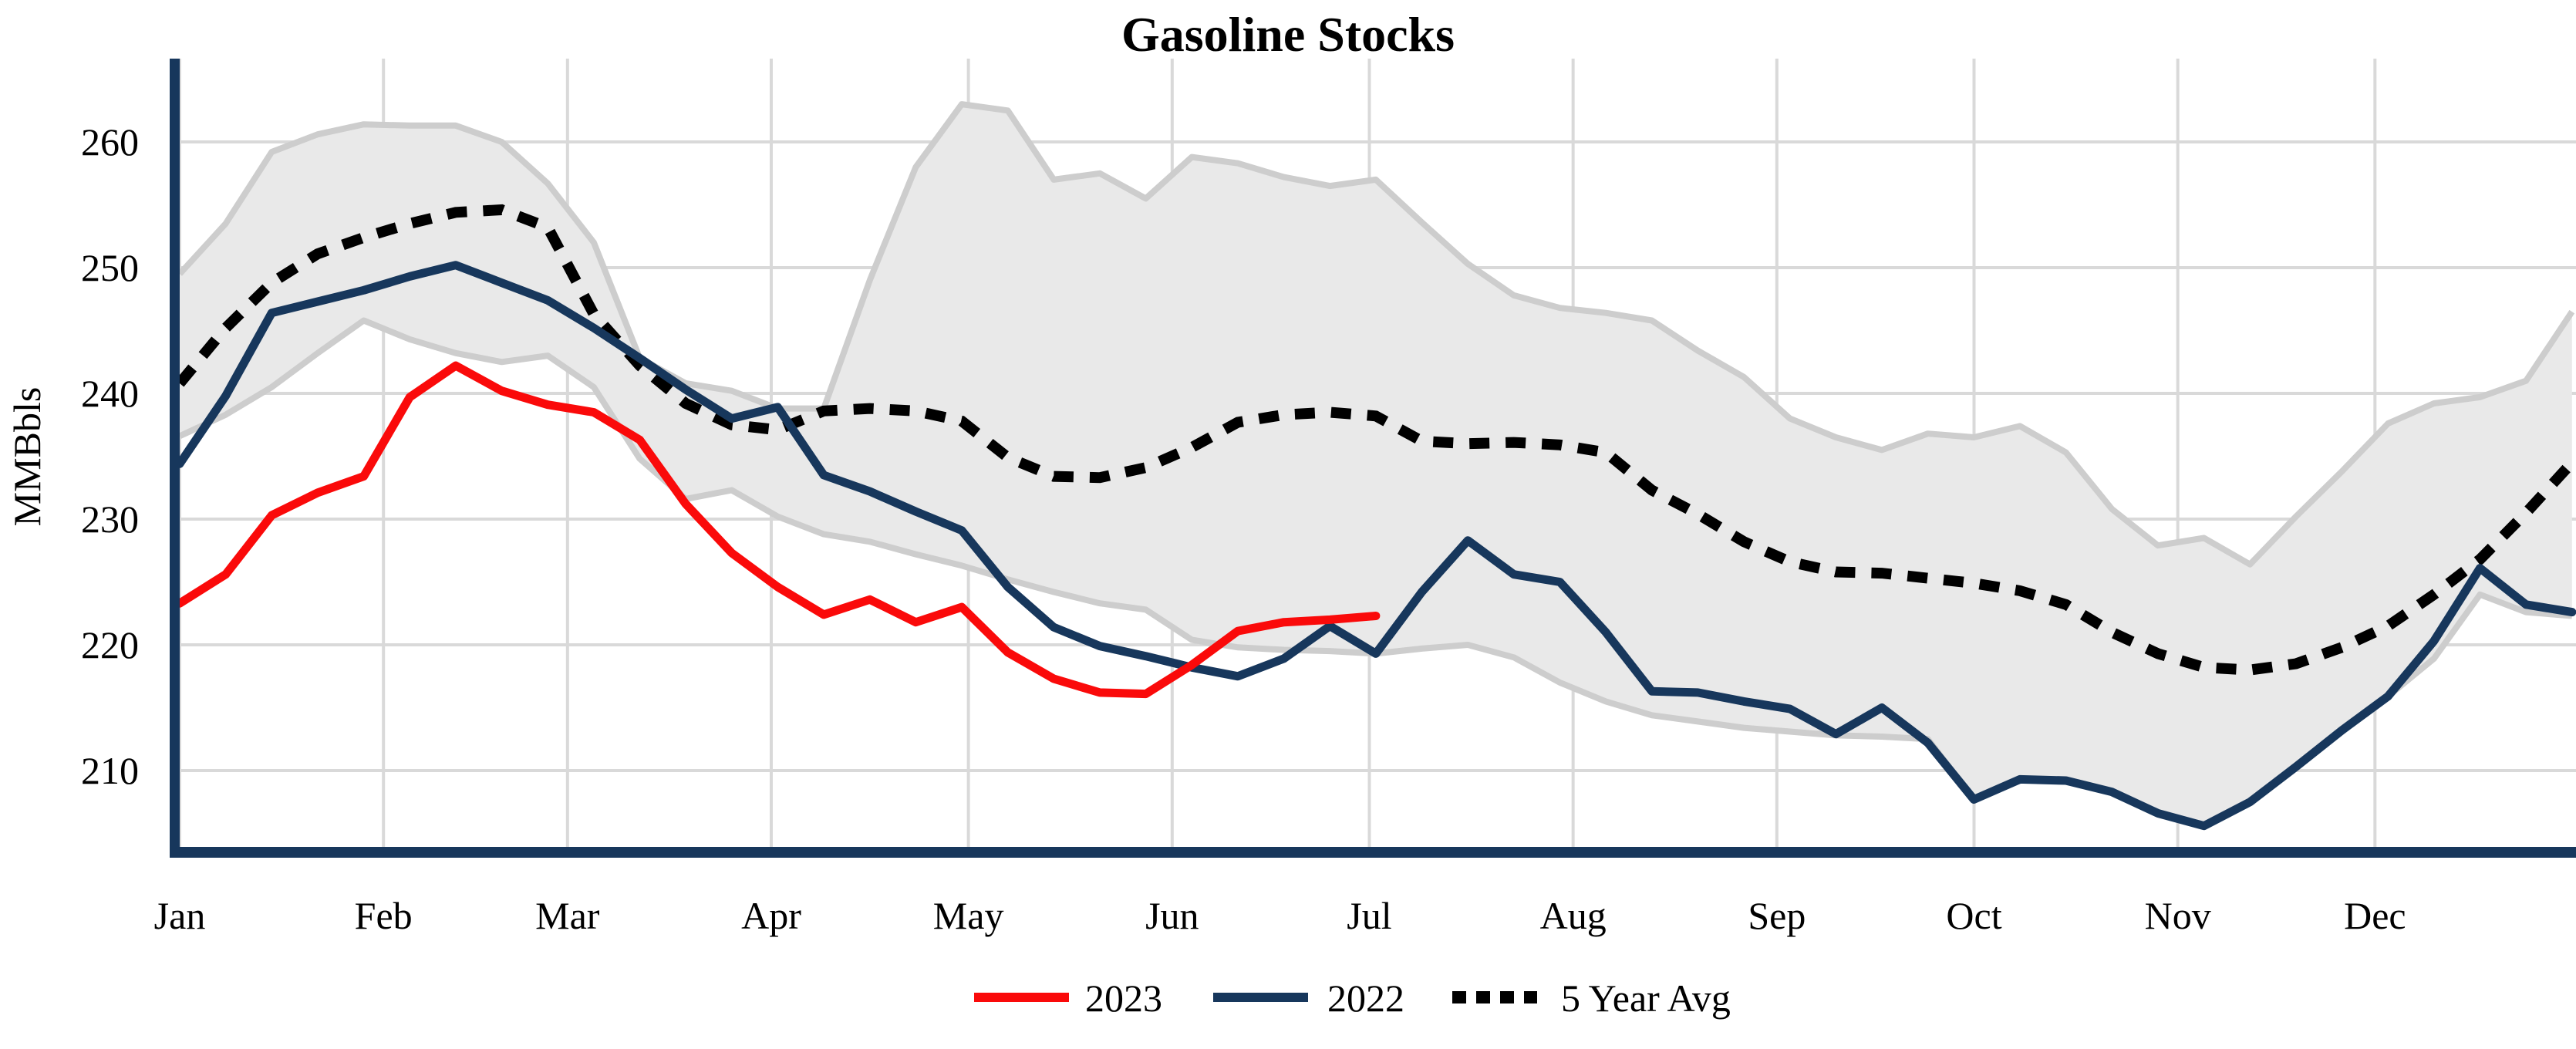  I want to click on x-tick-label-jan: Jan, so click(180, 915).